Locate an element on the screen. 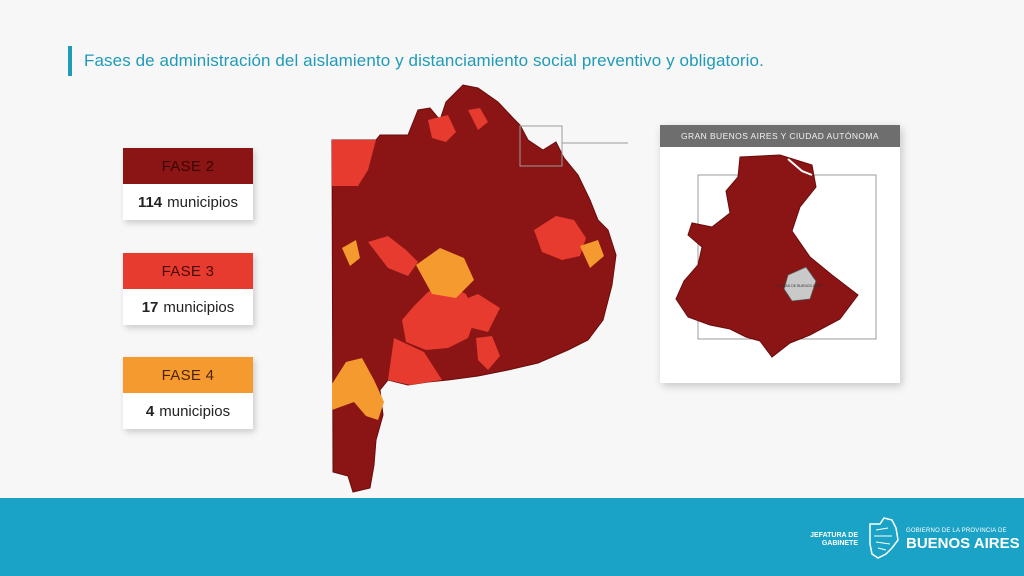 The width and height of the screenshot is (1024, 576). legend-count: 17 is located at coordinates (150, 307).